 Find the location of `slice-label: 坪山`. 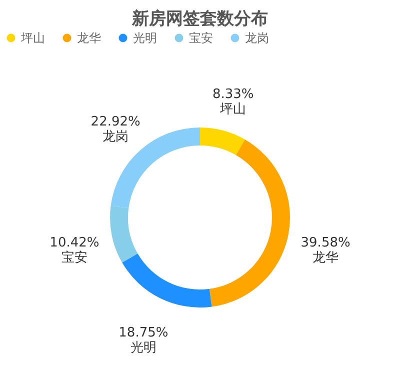

slice-label: 坪山 is located at coordinates (232, 109).